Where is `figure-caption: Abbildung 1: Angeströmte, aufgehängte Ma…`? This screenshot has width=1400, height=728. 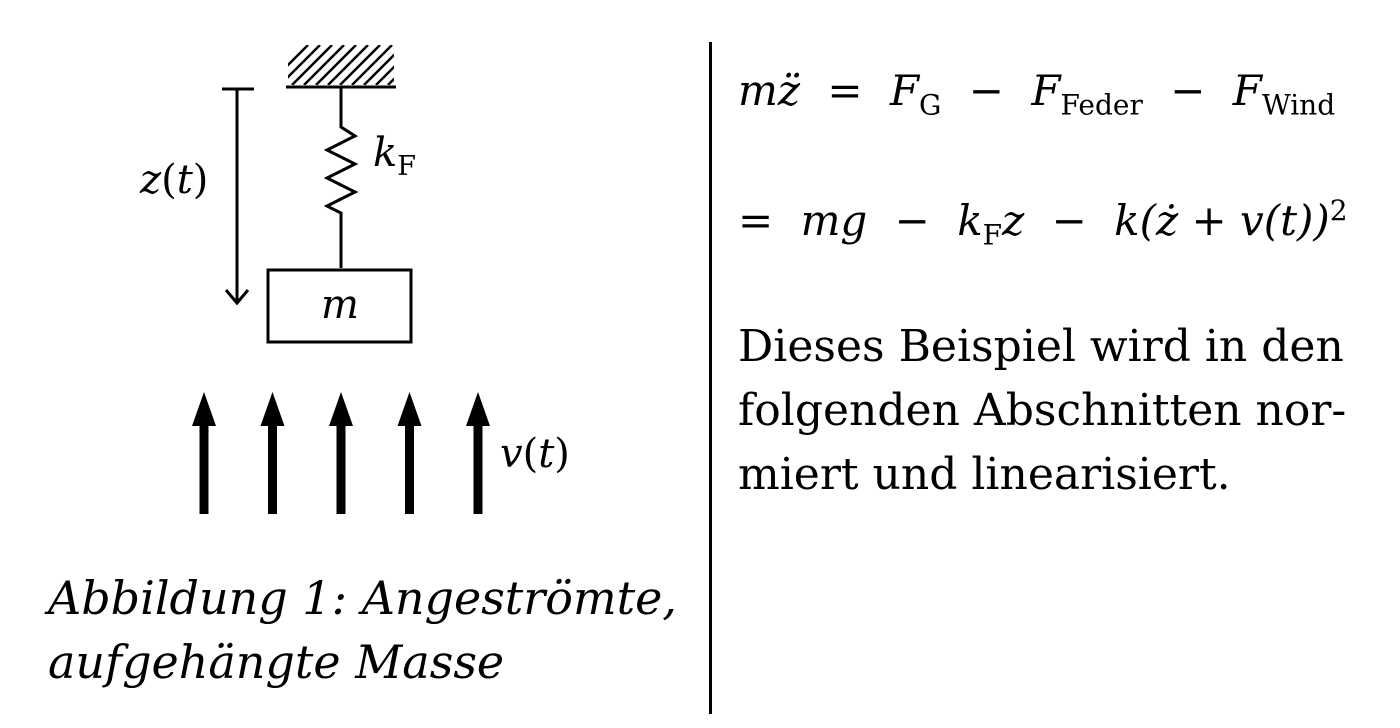 figure-caption: Abbildung 1: Angeströmte, aufgehängte Ma… is located at coordinates (378, 630).